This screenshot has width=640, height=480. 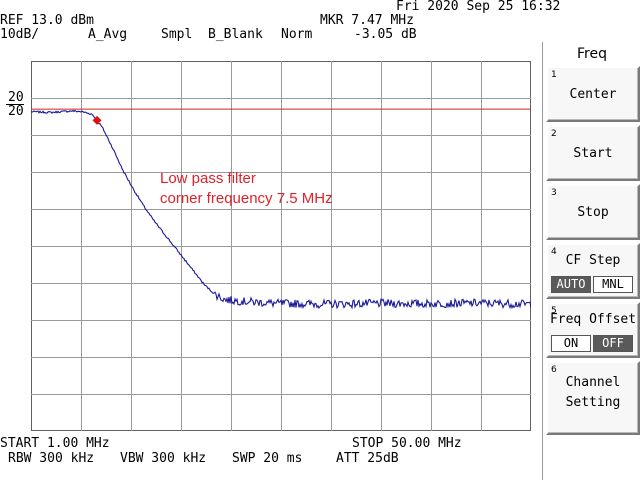 I want to click on scale-indicator-lower: 20, so click(x=16, y=111).